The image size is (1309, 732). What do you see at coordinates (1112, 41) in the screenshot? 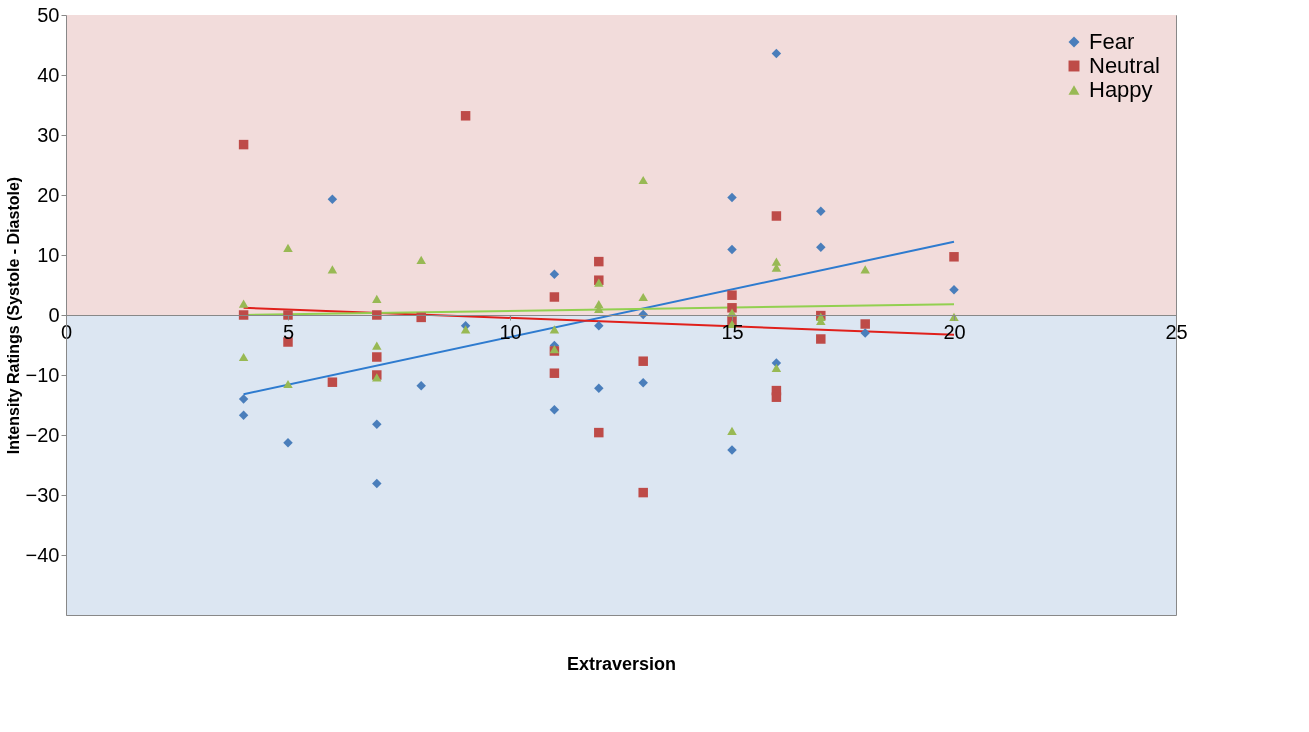
I see `legend-label: Fear` at bounding box center [1112, 41].